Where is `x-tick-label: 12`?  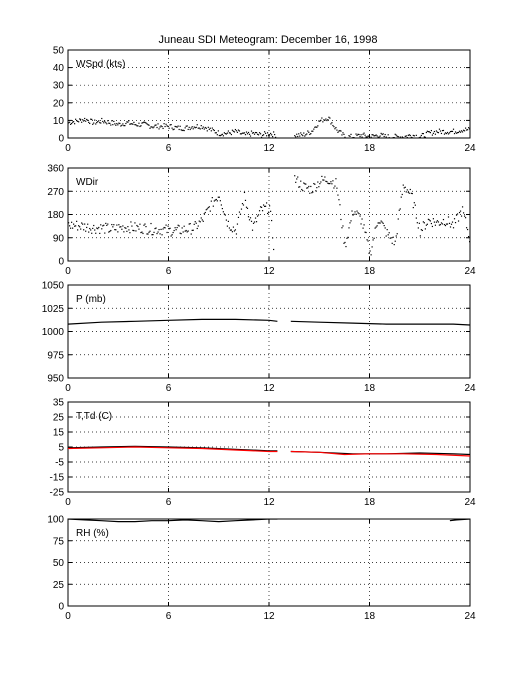
x-tick-label: 12 is located at coordinates (269, 271).